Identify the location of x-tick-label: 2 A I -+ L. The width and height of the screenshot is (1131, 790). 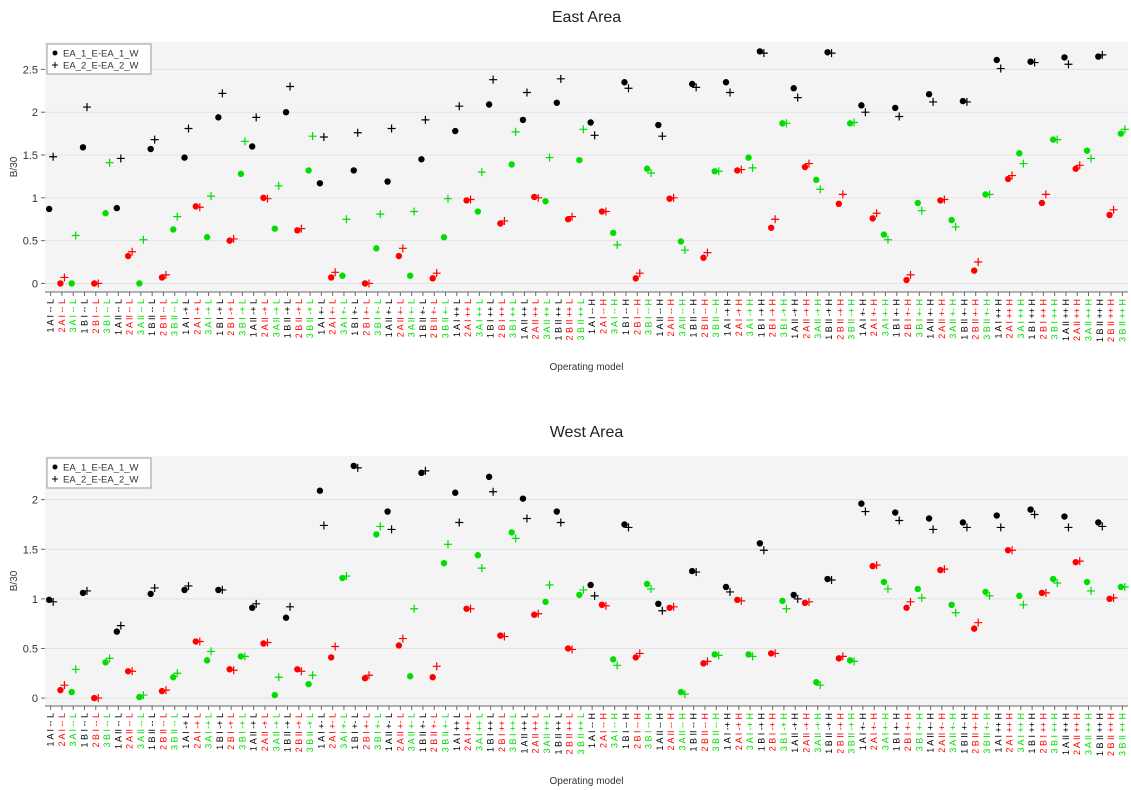
(197, 731).